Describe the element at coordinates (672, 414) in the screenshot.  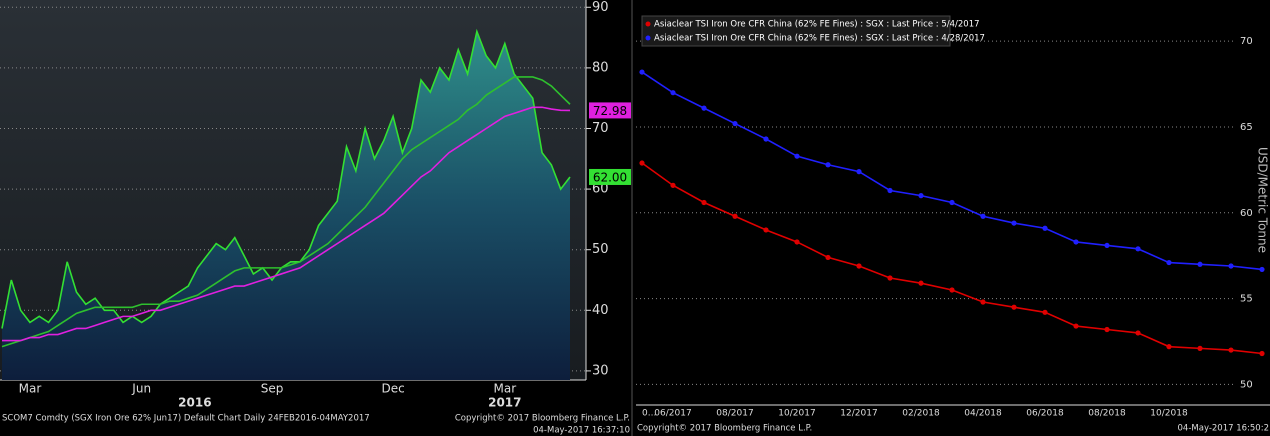
I see `x-tick-label: 06/2017` at that location.